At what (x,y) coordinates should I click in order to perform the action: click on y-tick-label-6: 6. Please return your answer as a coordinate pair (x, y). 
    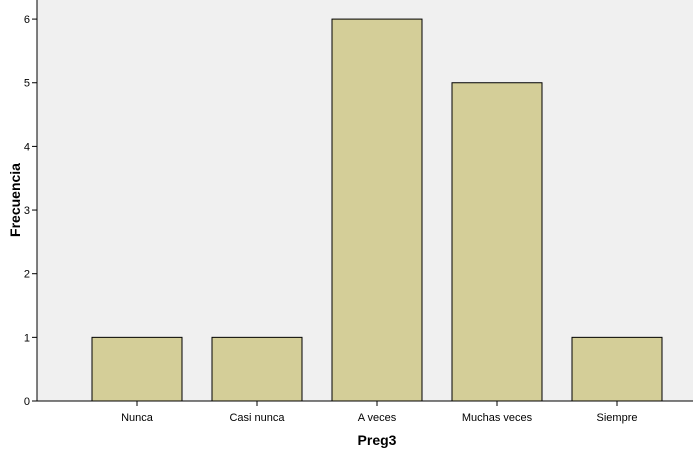
    Looking at the image, I should click on (27, 20).